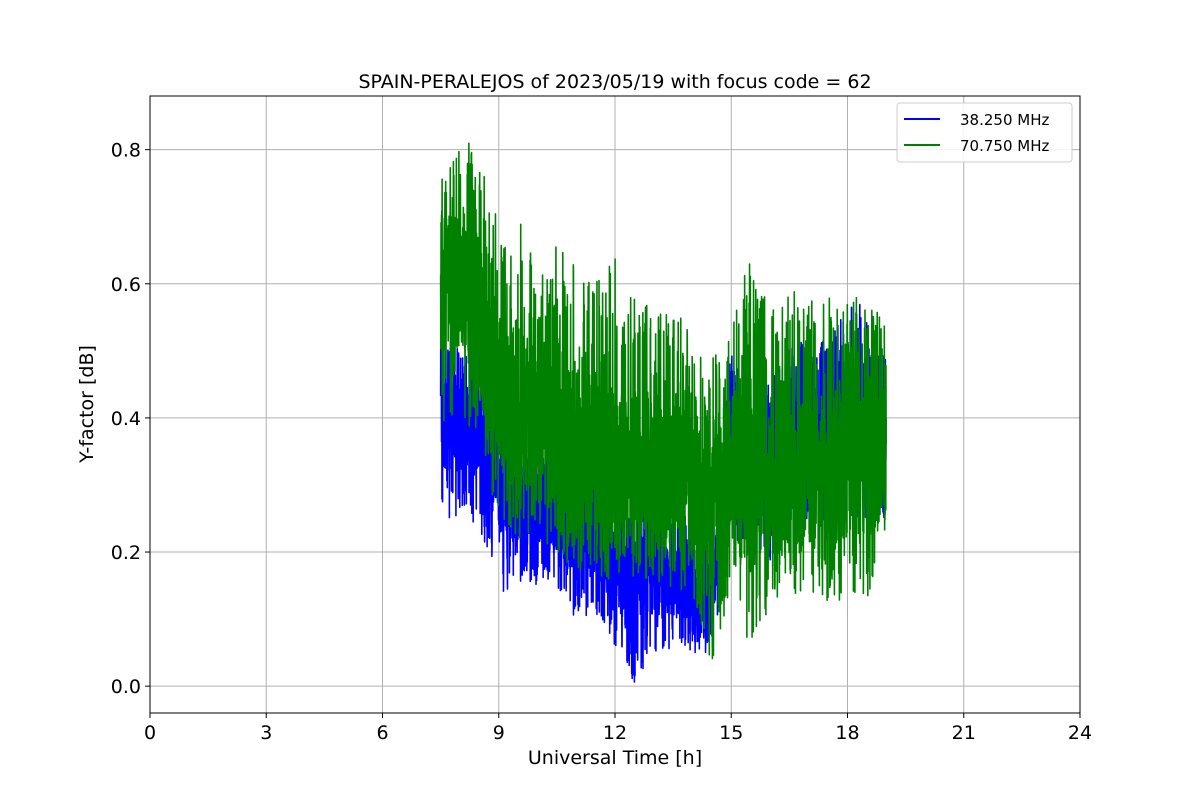 This screenshot has width=1200, height=800. I want to click on x-tick-label: 9, so click(499, 733).